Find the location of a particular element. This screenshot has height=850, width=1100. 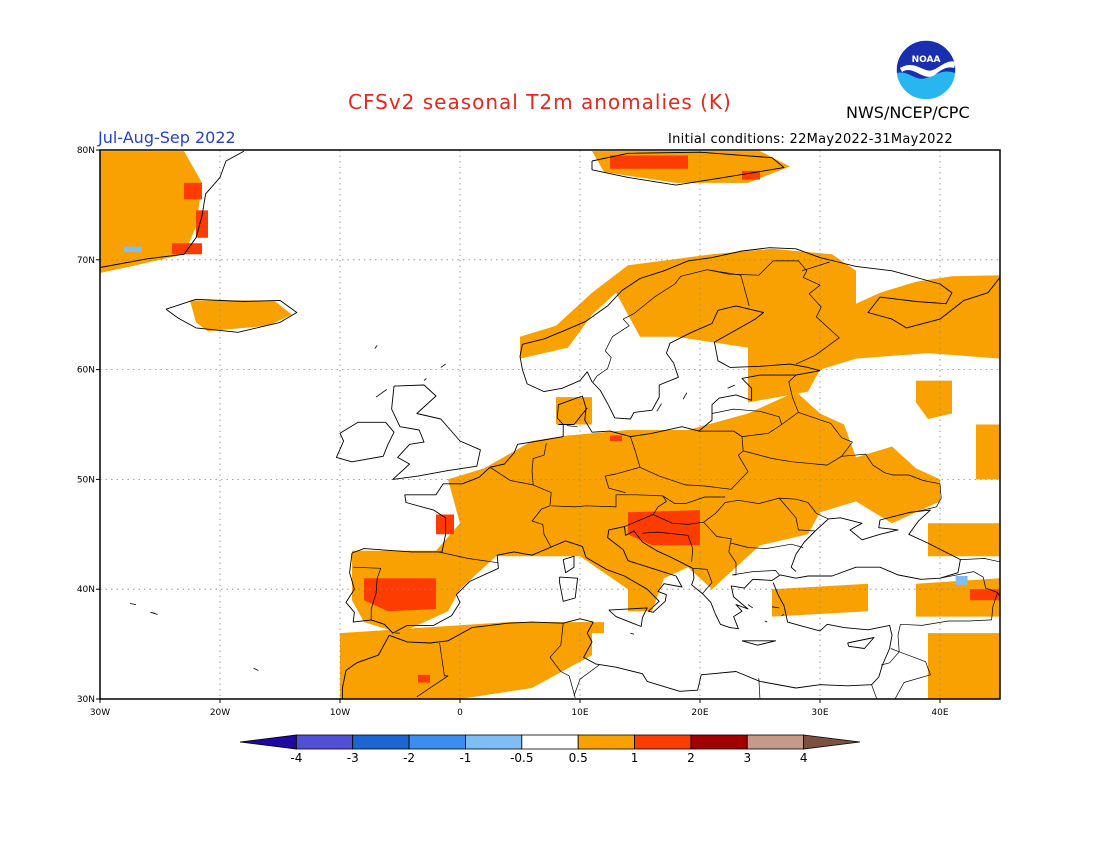

noaa-logo-icon: NOAA is located at coordinates (926, 70).